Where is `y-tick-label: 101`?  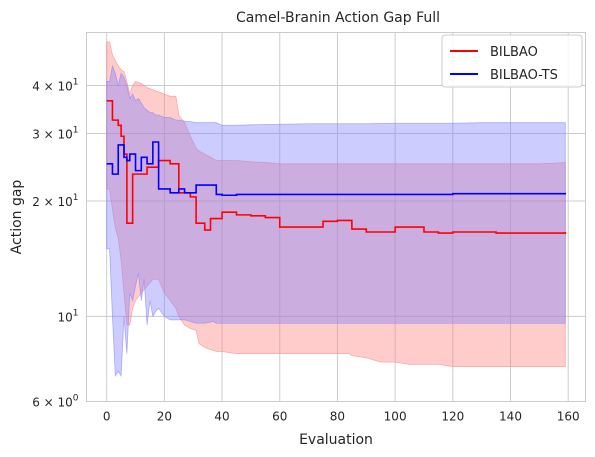 y-tick-label: 101 is located at coordinates (68, 316).